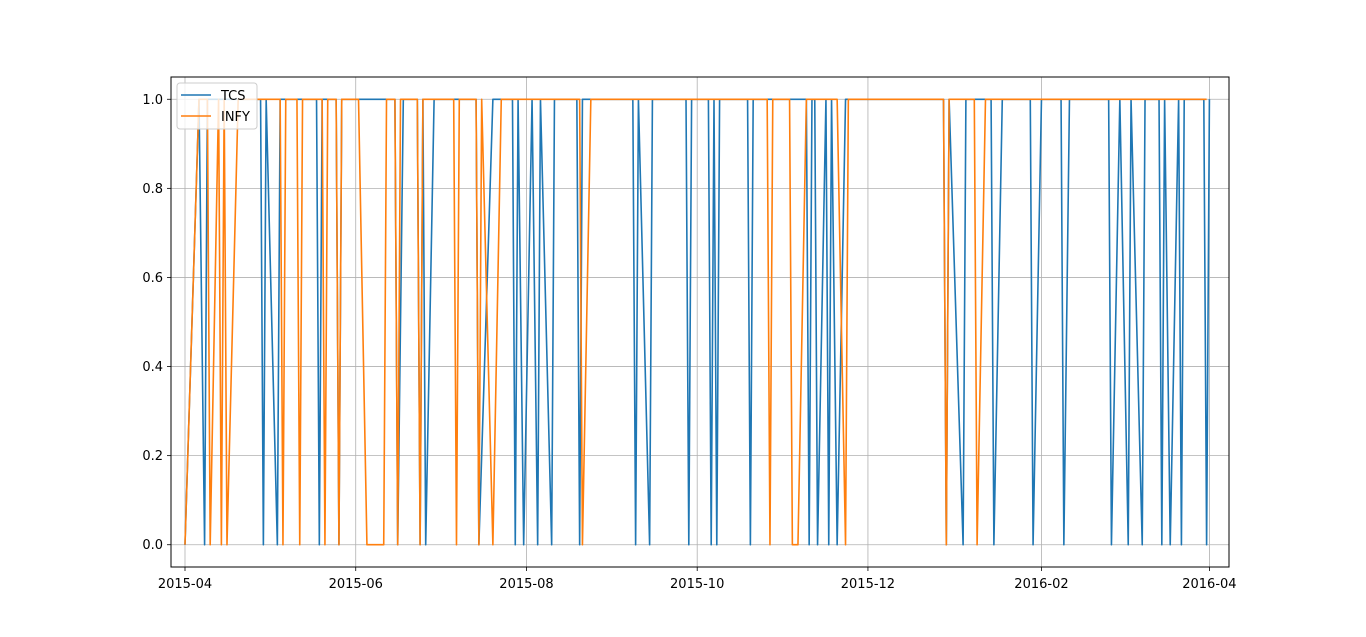 The height and width of the screenshot is (637, 1366). Describe the element at coordinates (152, 100) in the screenshot. I see `y-tick-label: 1.0` at that location.